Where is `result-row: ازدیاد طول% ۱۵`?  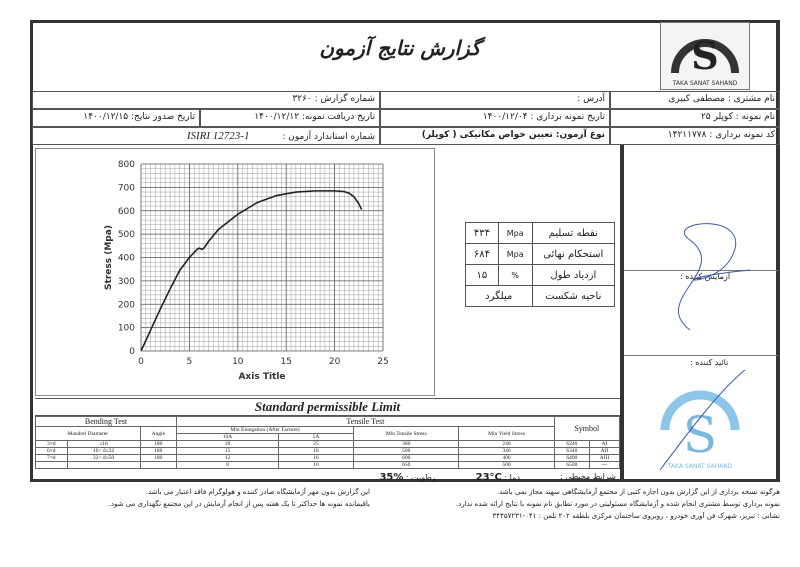
result-row: ازدیاد طول% ۱۵ is located at coordinates (540, 275).